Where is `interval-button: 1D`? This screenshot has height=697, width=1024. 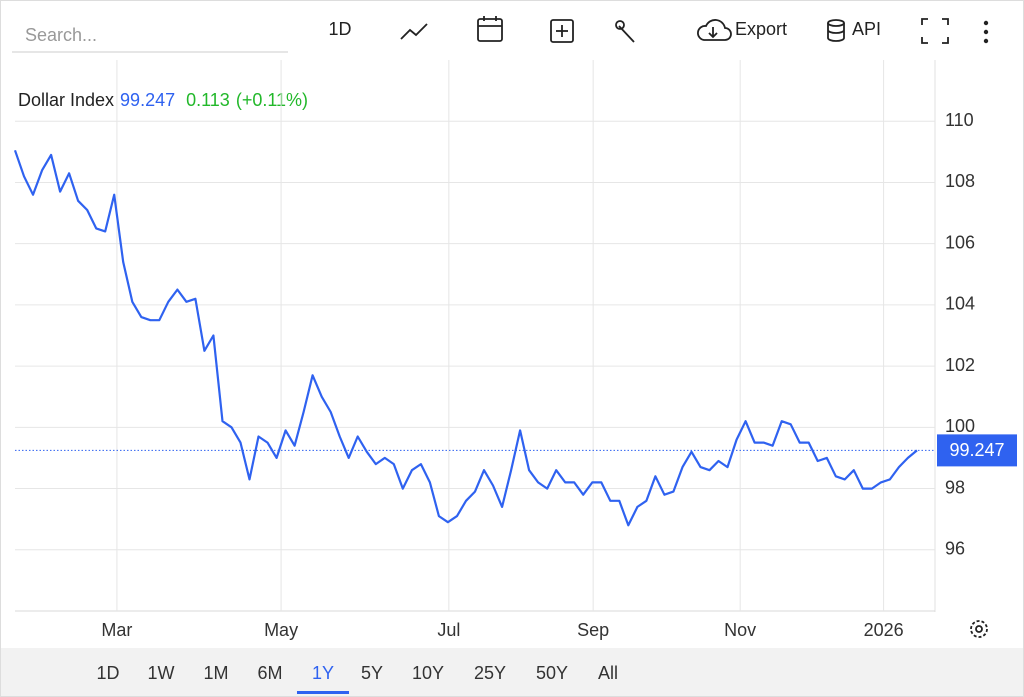 interval-button: 1D is located at coordinates (339, 29).